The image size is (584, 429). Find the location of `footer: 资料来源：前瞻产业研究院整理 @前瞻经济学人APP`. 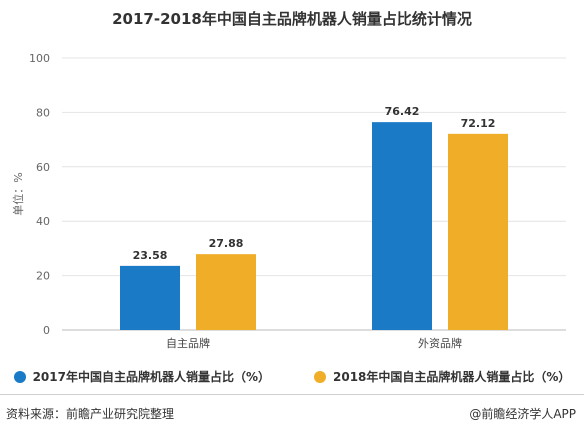

footer: 资料来源：前瞻产业研究院整理 @前瞻经济学人APP is located at coordinates (292, 411).